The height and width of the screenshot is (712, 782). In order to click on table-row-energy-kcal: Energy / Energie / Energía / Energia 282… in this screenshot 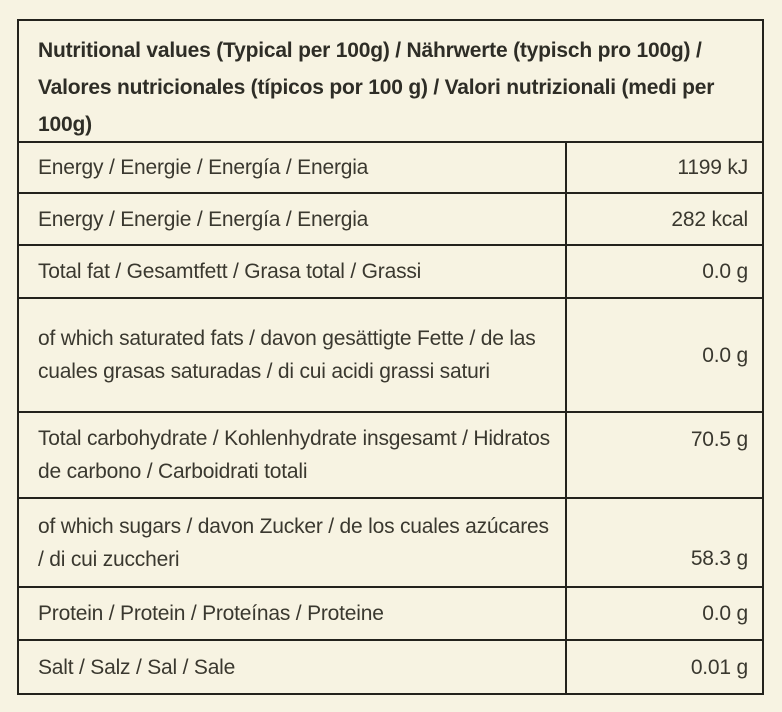, I will do `click(390, 218)`.